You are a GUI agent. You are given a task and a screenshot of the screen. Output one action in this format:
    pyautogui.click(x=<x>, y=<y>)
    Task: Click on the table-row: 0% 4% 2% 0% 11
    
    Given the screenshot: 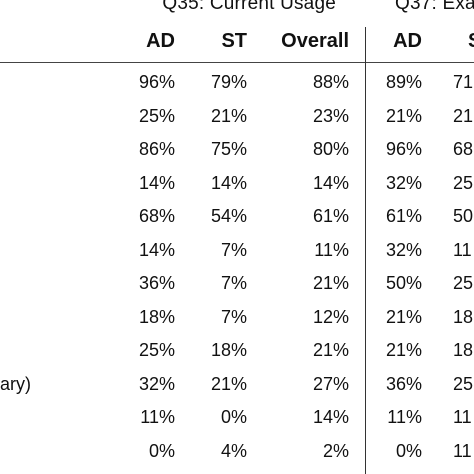 What is the action you would take?
    pyautogui.click(x=237, y=457)
    